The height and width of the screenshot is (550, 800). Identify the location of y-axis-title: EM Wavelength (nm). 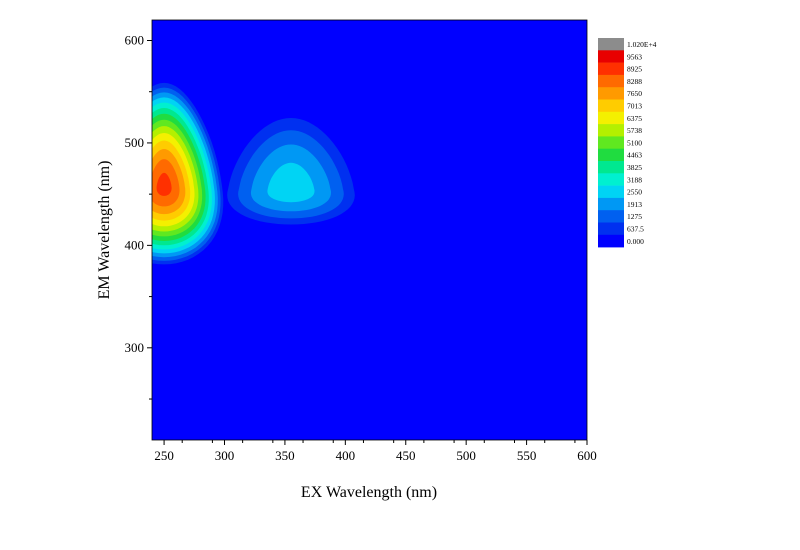
(104, 230).